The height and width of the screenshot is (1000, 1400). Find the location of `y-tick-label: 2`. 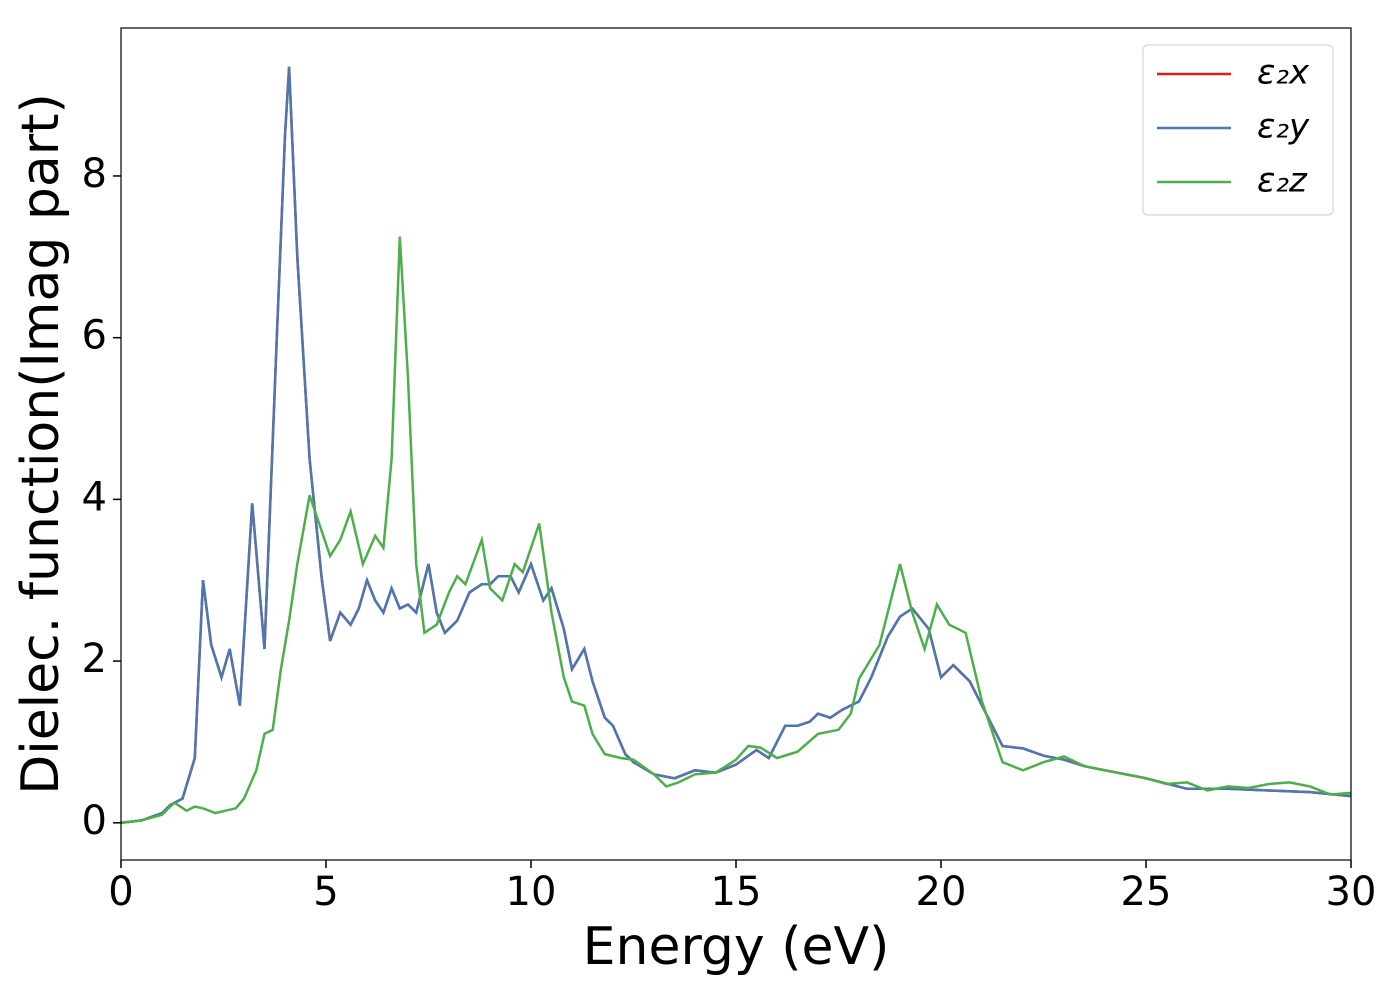

y-tick-label: 2 is located at coordinates (94, 659).